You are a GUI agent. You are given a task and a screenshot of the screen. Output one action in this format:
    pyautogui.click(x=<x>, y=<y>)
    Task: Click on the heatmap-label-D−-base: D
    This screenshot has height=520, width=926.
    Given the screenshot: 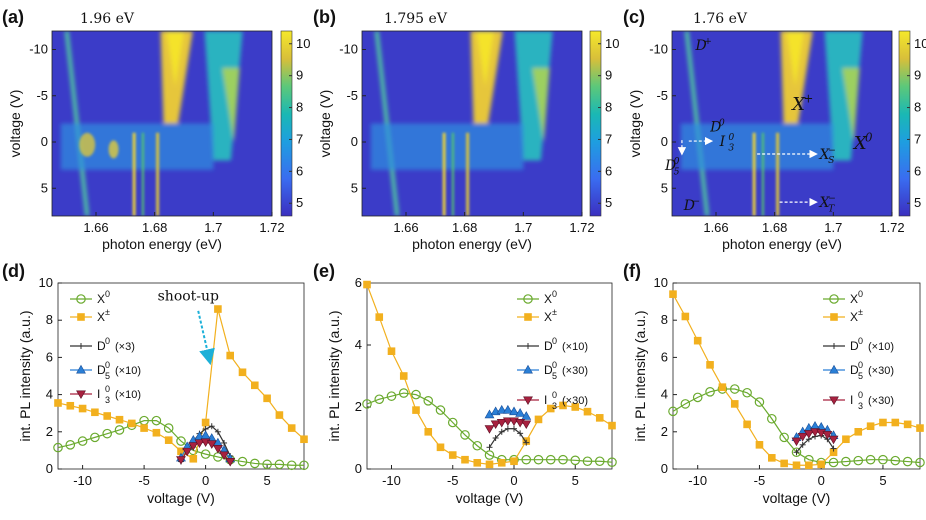 What is the action you would take?
    pyautogui.click(x=689, y=206)
    